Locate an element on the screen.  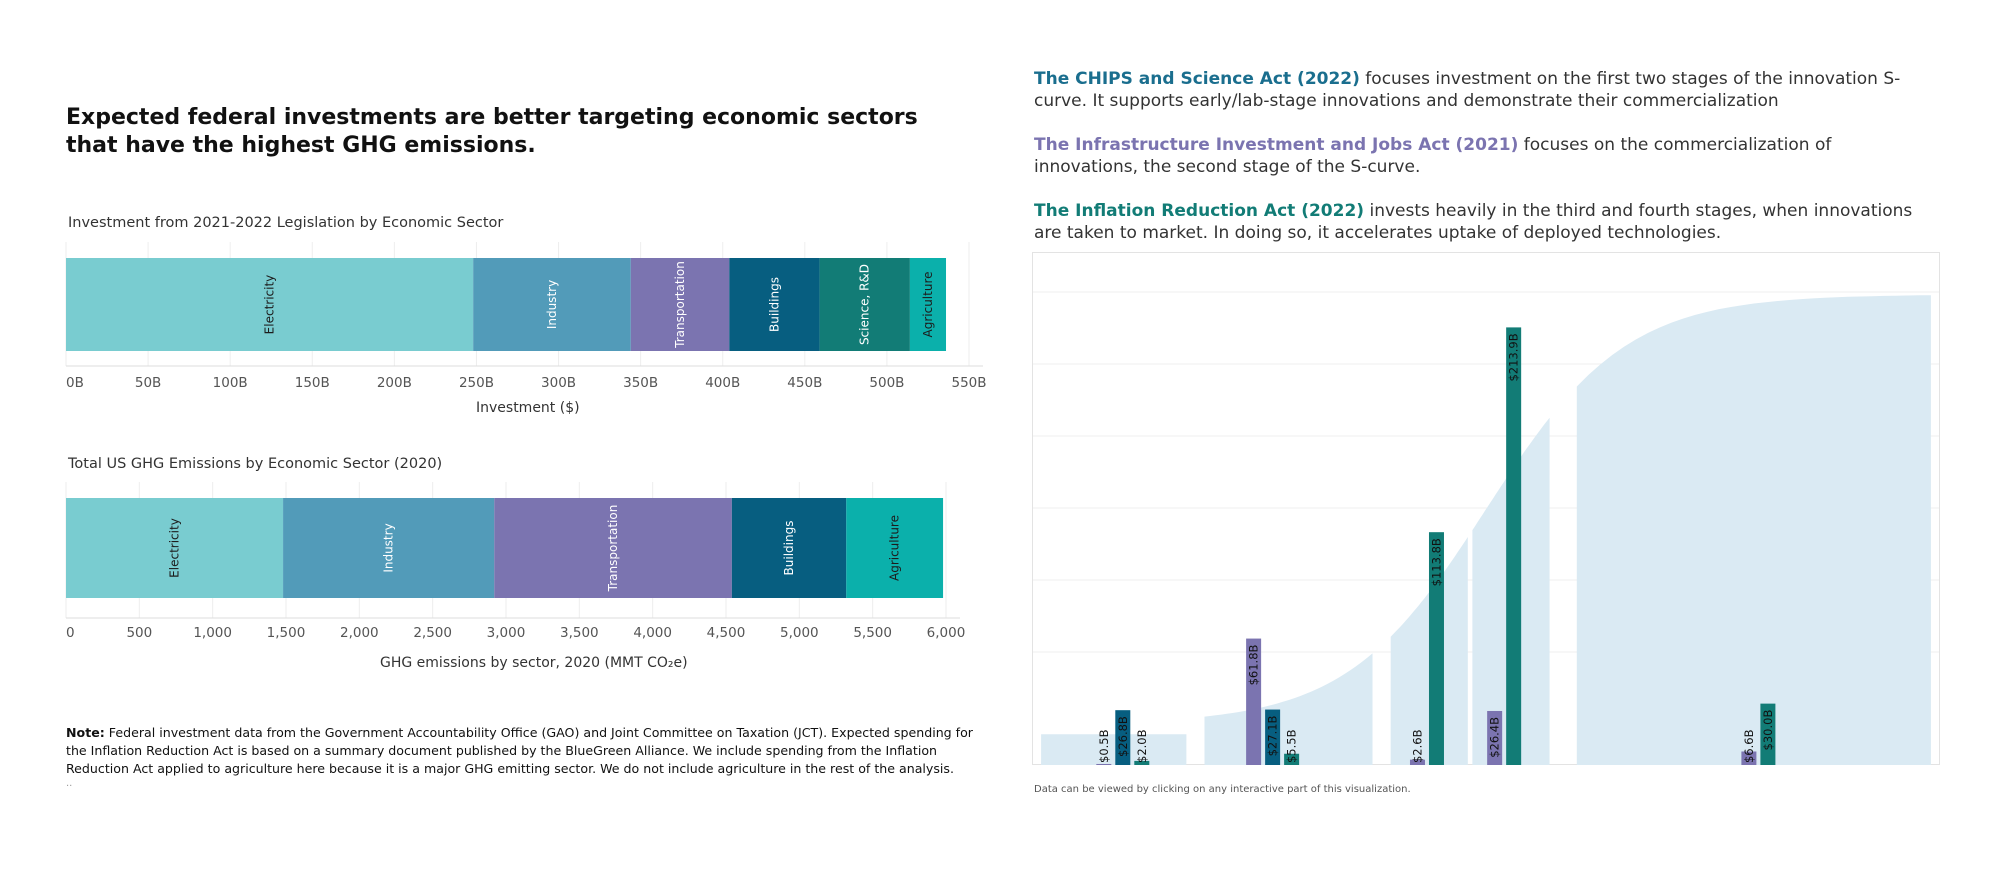
bar-value-label: $26.8B is located at coordinates (1123, 736).